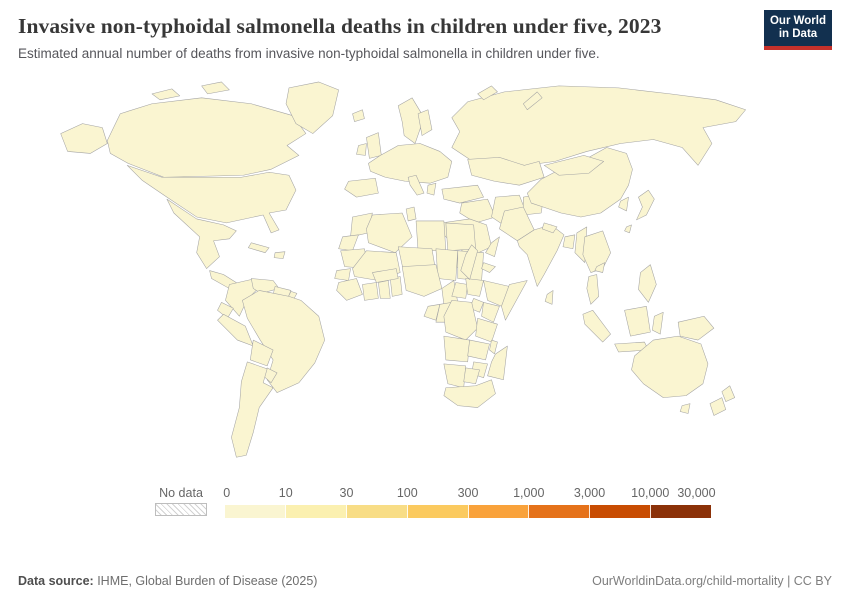 This screenshot has width=850, height=600. What do you see at coordinates (728, 393) in the screenshot?
I see `country-new-zealand-north` at bounding box center [728, 393].